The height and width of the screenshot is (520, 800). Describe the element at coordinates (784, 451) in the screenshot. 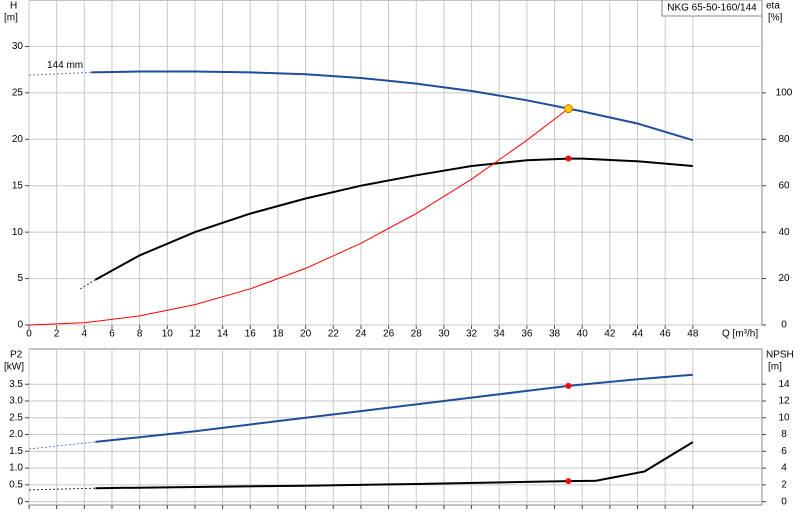

I see `y2-tick-label: 6` at that location.